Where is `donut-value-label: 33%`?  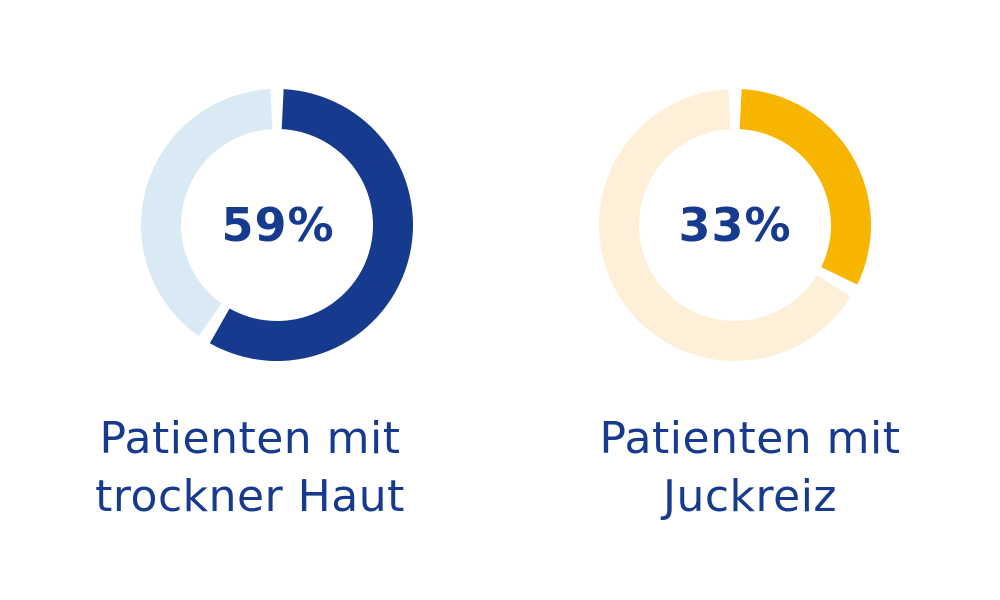
donut-value-label: 33% is located at coordinates (734, 225).